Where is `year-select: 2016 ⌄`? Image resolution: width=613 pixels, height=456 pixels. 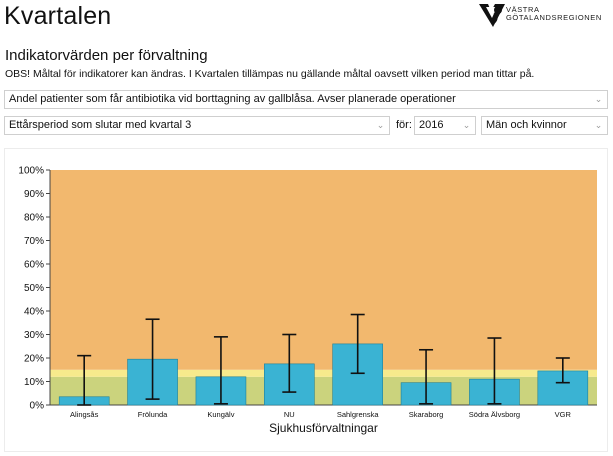
year-select: 2016 ⌄ is located at coordinates (445, 125).